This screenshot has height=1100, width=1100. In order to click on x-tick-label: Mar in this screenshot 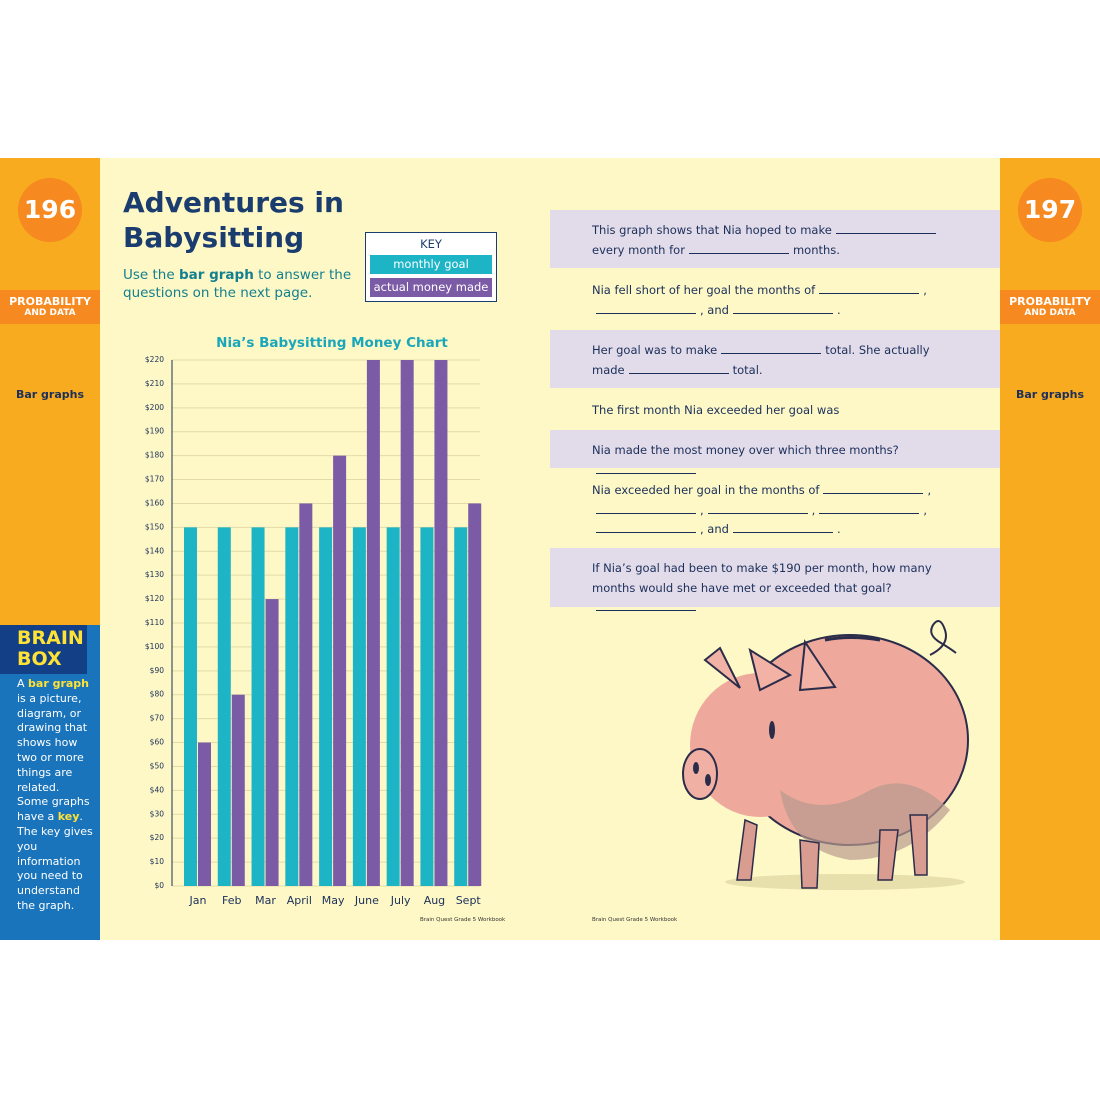, I will do `click(265, 900)`.